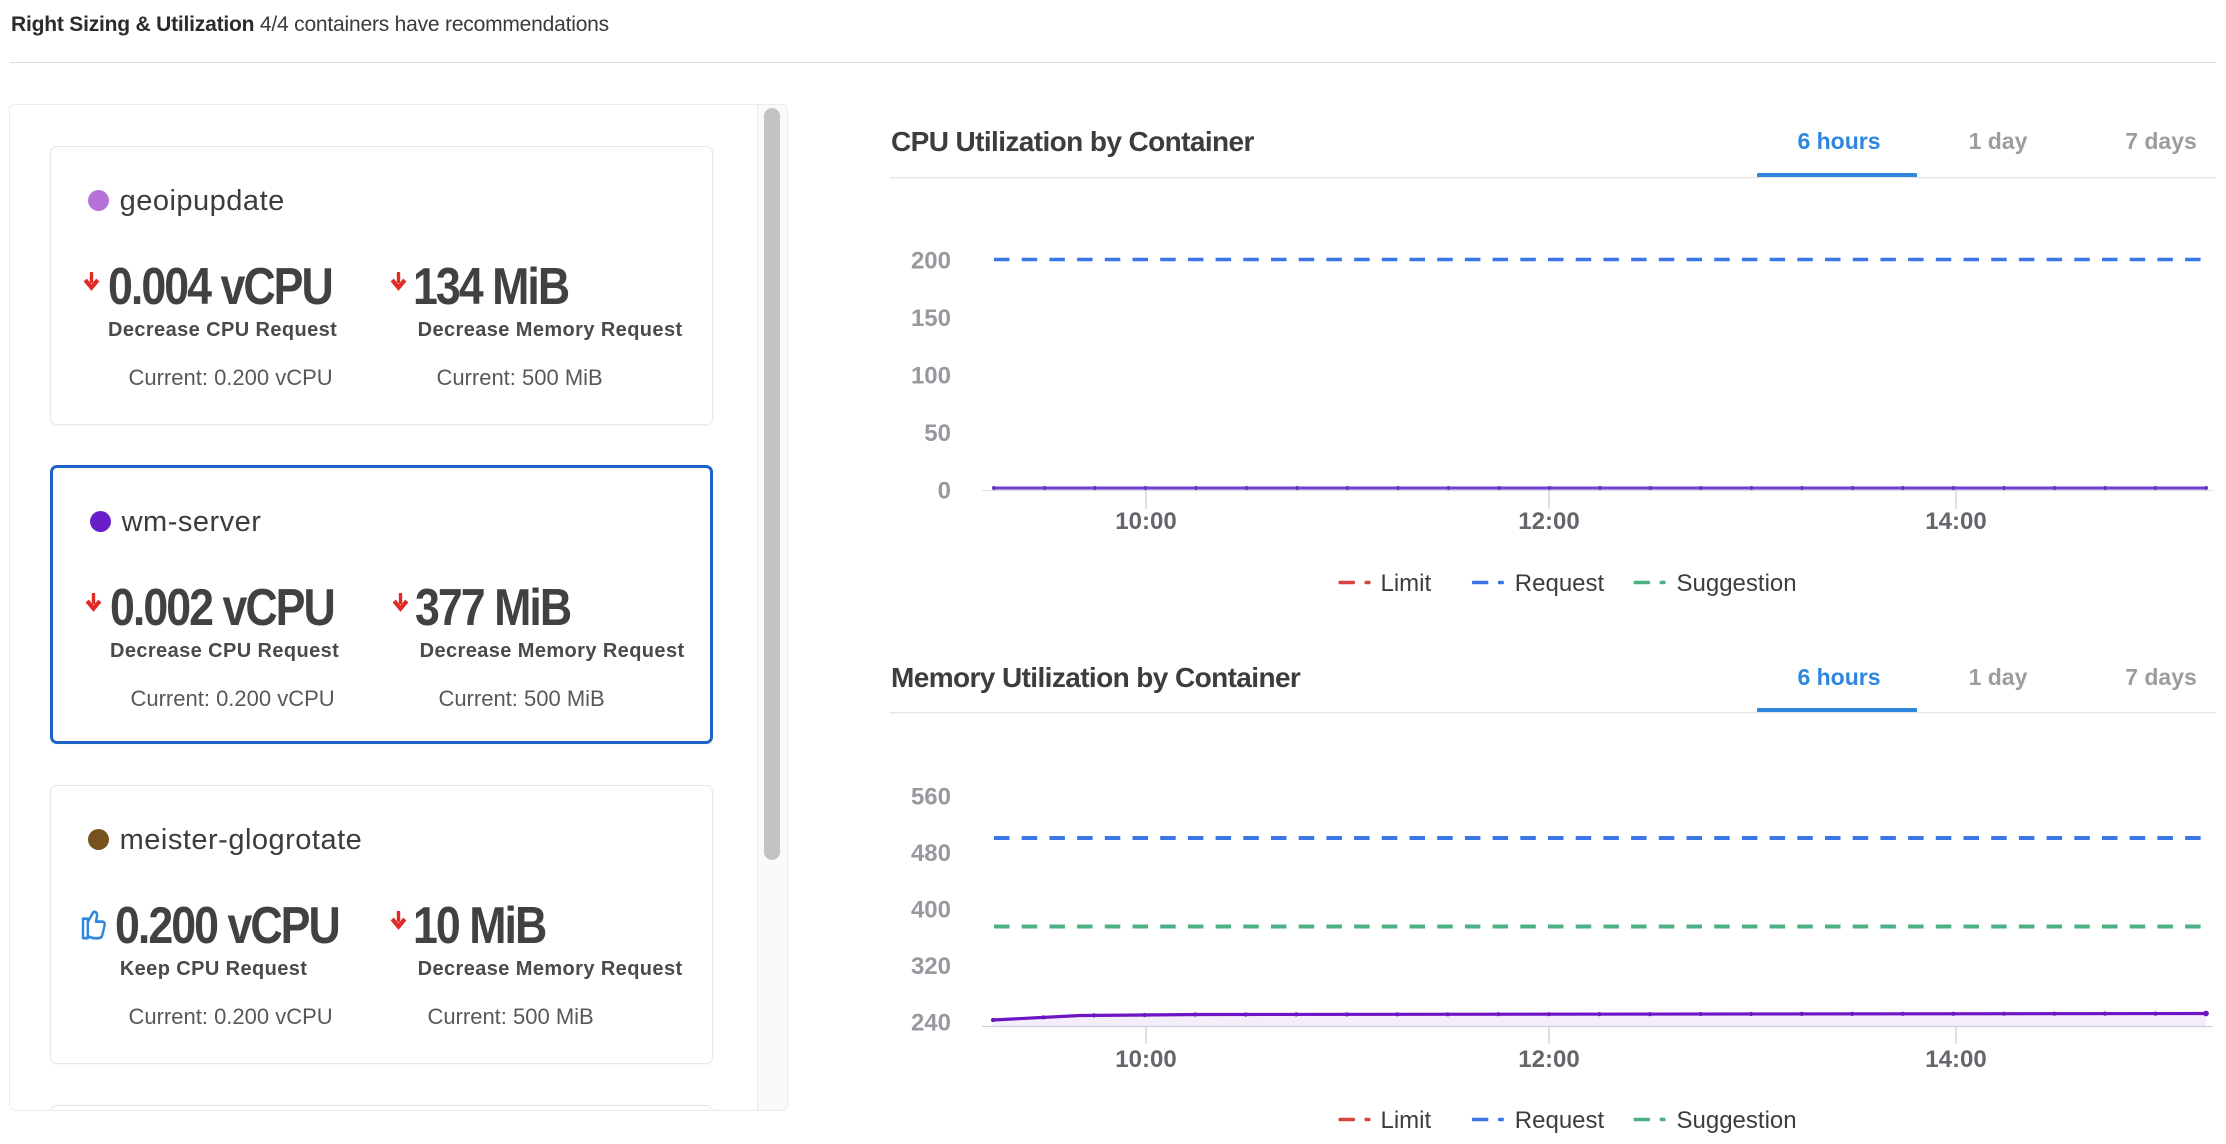 Image resolution: width=2226 pixels, height=1144 pixels. Describe the element at coordinates (931, 853) in the screenshot. I see `svg-text: 480` at that location.